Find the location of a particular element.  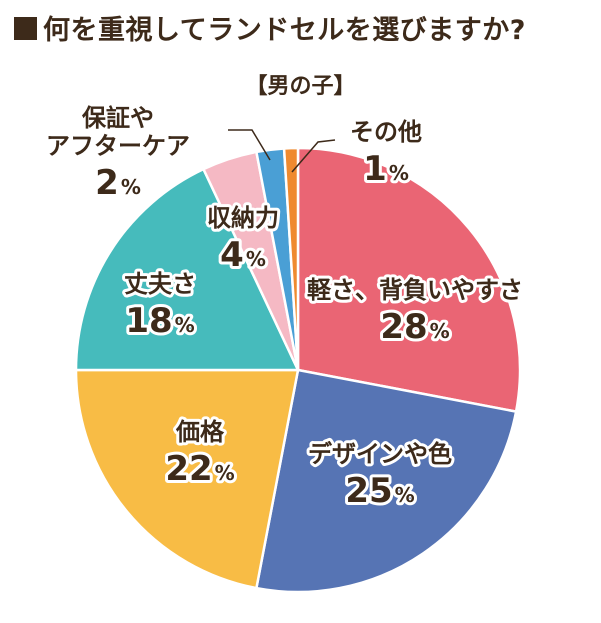

slice-label-name: 保証や is located at coordinates (117, 118).